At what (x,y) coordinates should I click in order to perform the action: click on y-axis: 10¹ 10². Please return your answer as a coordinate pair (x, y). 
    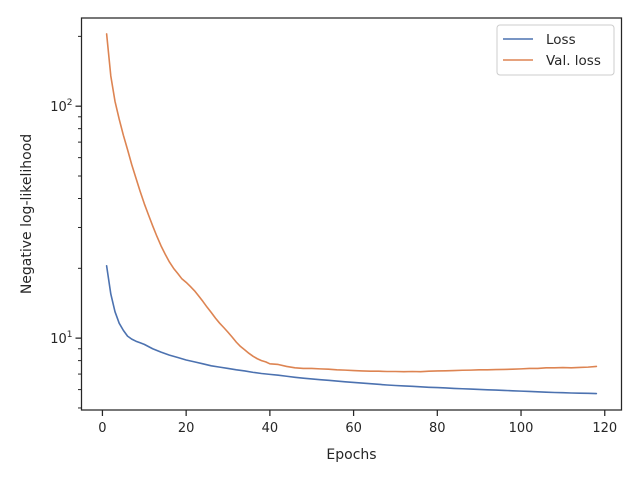
    Looking at the image, I should click on (66, 222).